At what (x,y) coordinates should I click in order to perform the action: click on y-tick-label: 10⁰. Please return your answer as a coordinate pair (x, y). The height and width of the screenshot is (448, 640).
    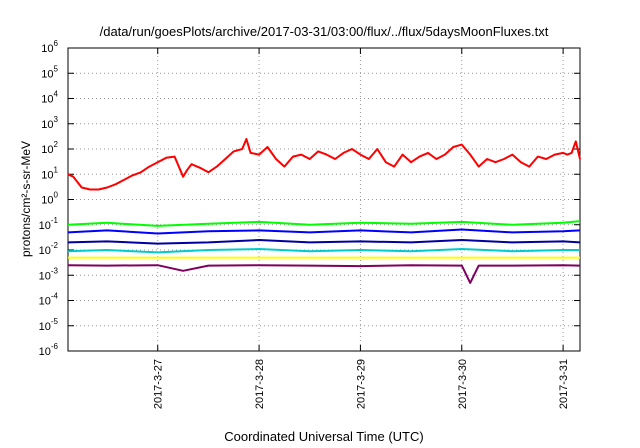
    Looking at the image, I should click on (49, 199).